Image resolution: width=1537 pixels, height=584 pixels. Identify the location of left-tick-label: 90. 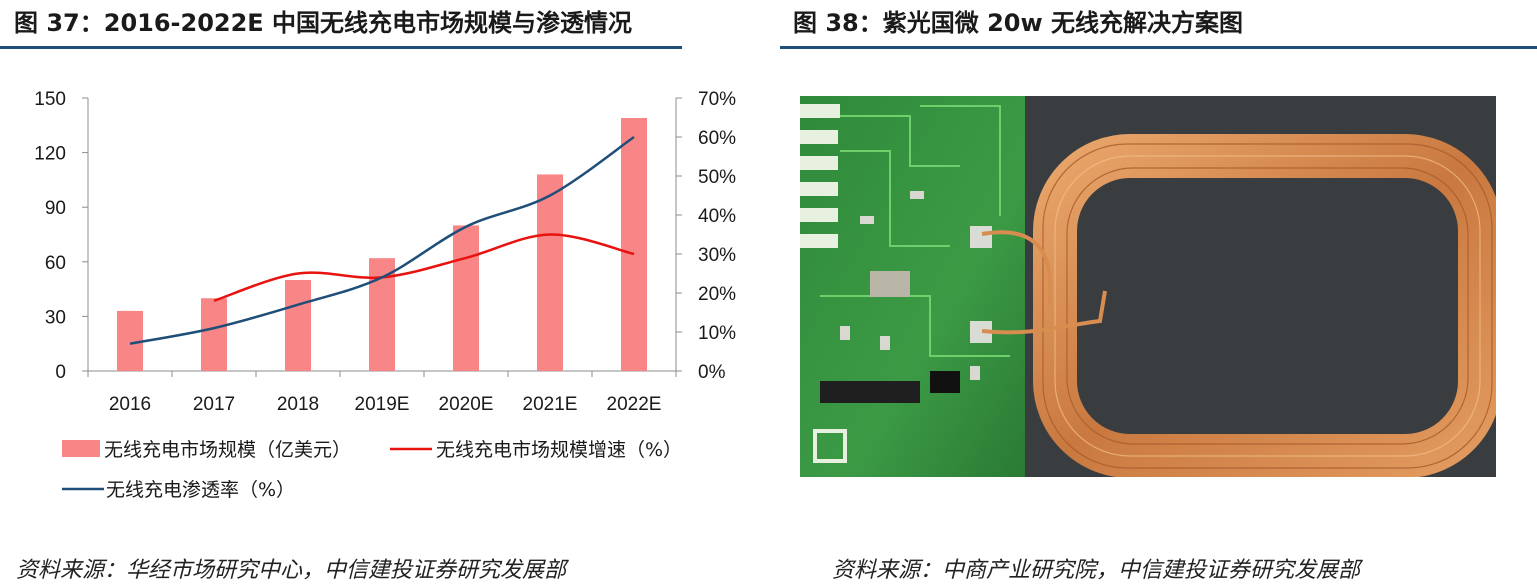
(55, 208).